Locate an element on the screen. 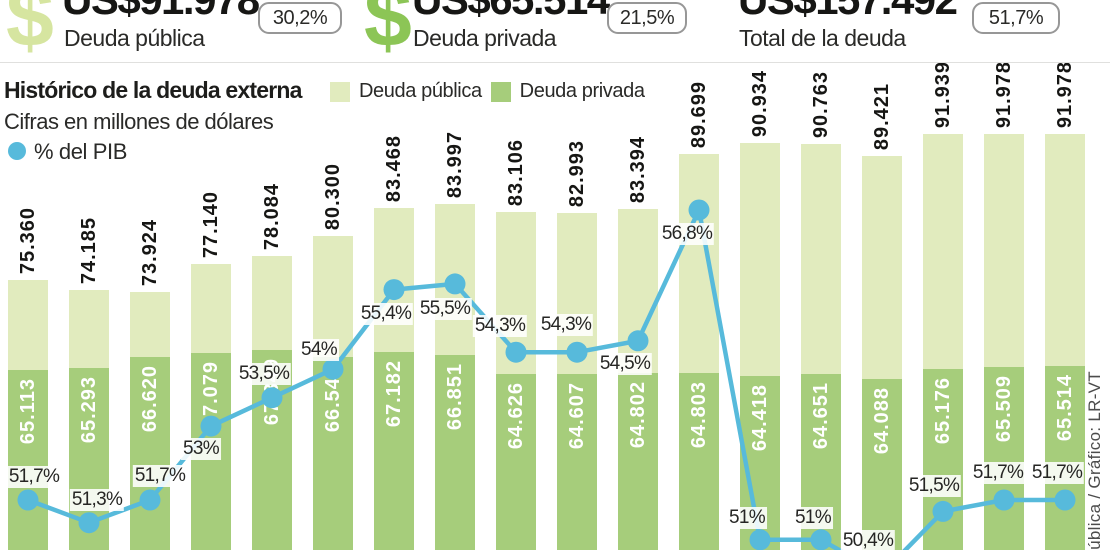 The height and width of the screenshot is (550, 1110). pib-percent-label: 53,5% is located at coordinates (264, 373).